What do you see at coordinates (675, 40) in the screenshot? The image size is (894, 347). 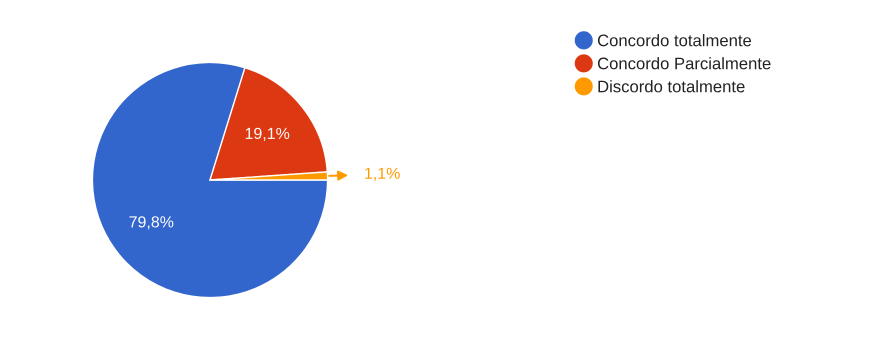 I see `legend-label: Concordo totalmente` at bounding box center [675, 40].